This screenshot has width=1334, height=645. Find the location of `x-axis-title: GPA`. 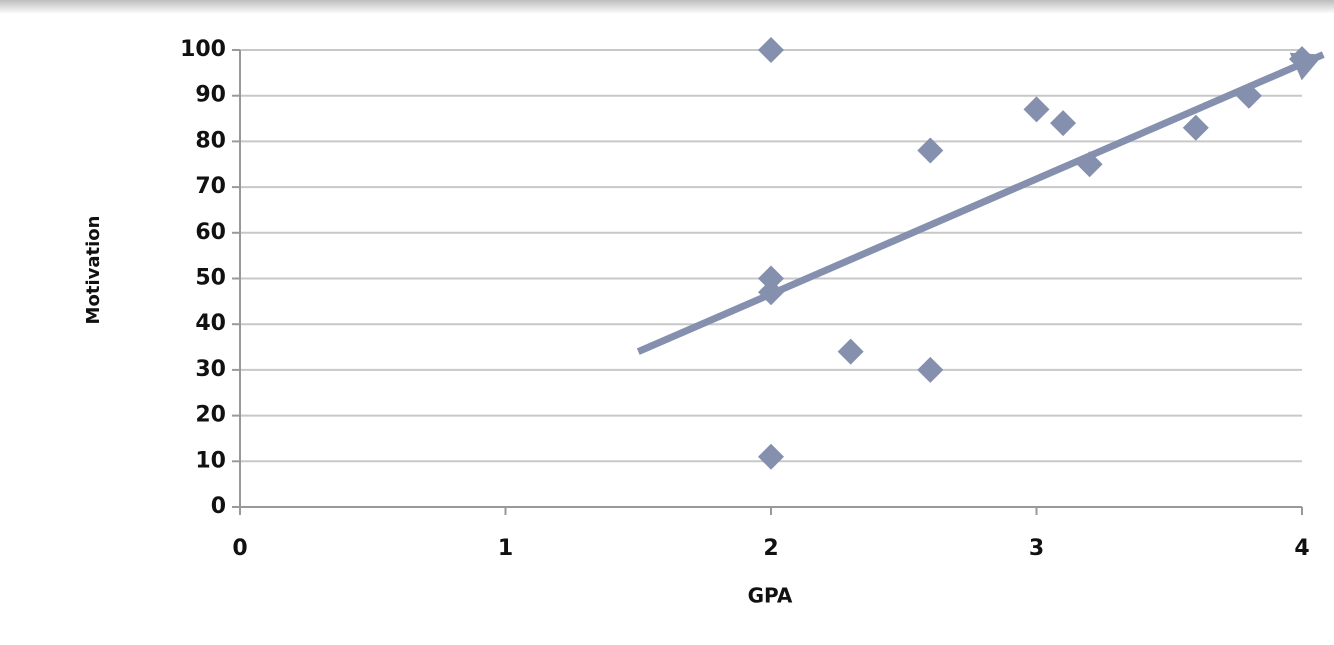

x-axis-title: GPA is located at coordinates (770, 596).